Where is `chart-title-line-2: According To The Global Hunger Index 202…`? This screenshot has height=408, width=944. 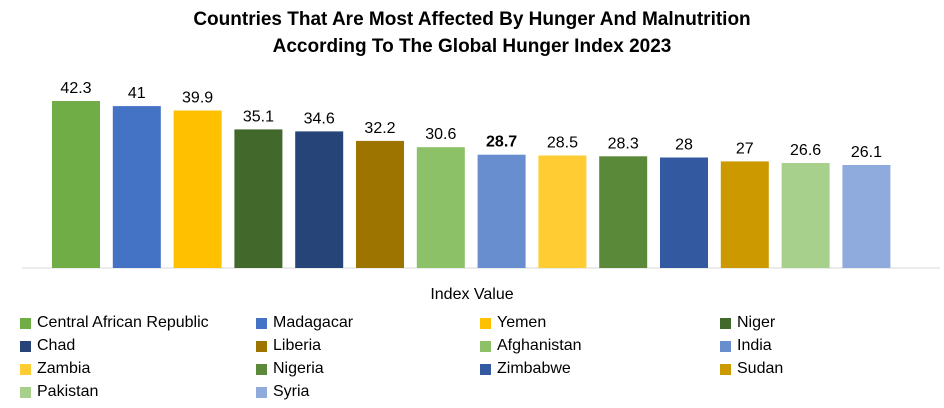 chart-title-line-2: According To The Global Hunger Index 202… is located at coordinates (472, 46).